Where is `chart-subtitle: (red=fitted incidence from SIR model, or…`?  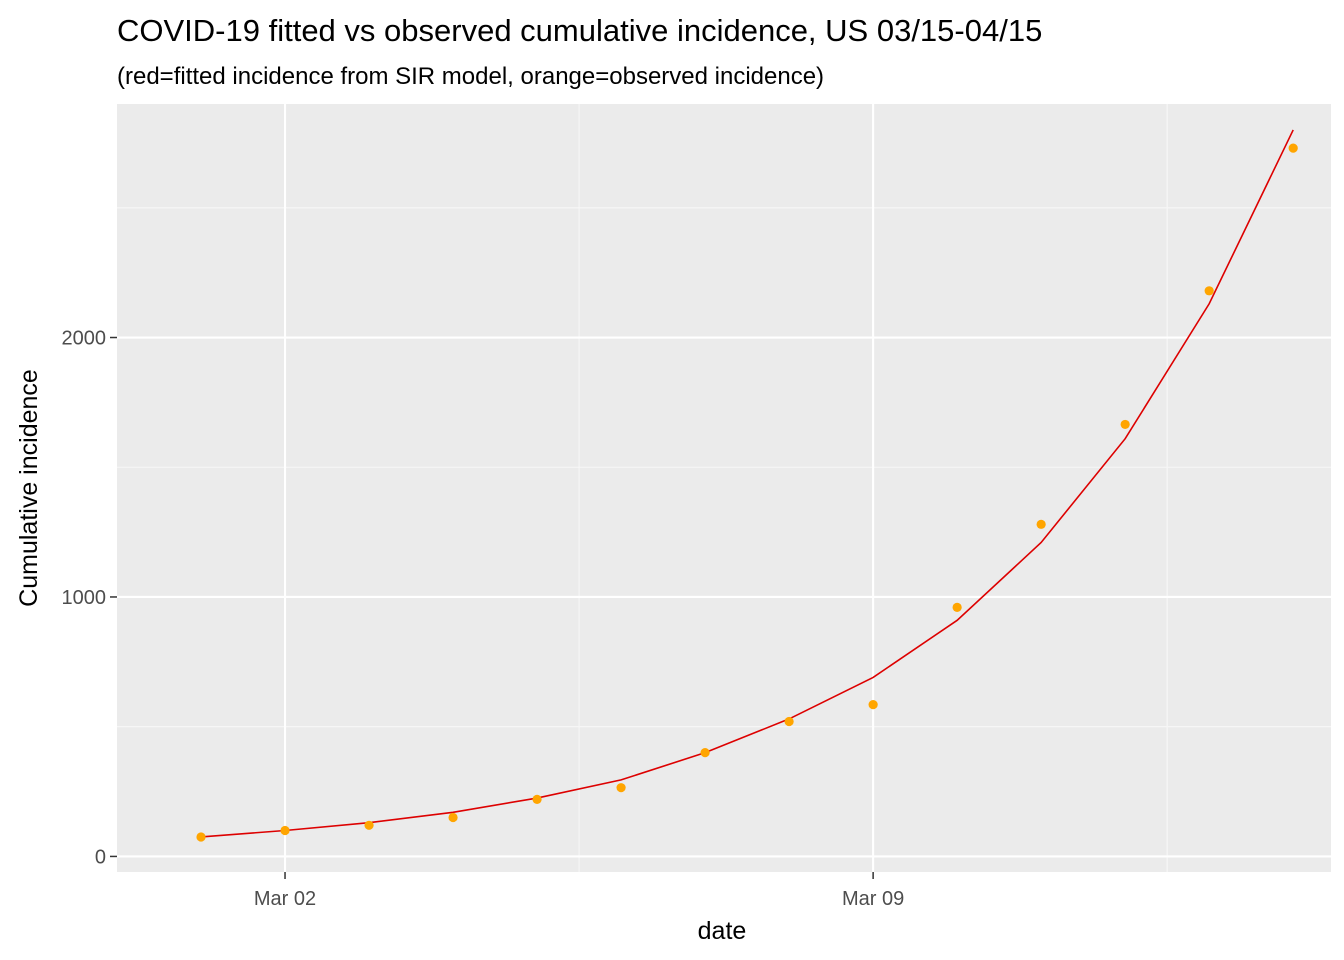
chart-subtitle: (red=fitted incidence from SIR model, or… is located at coordinates (470, 76).